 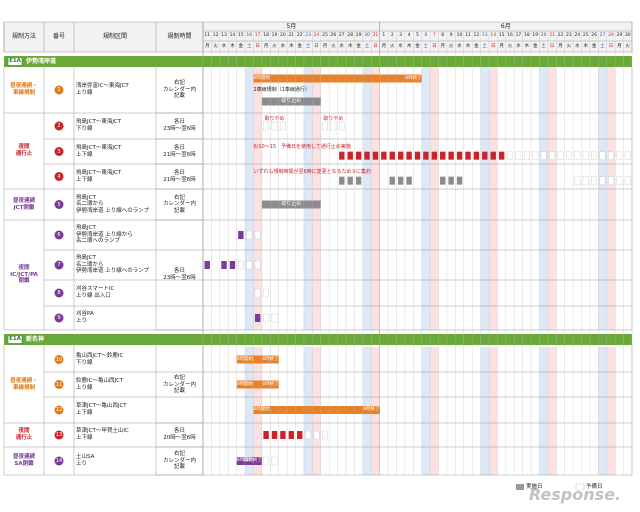 What do you see at coordinates (413, 78) in the screenshot?
I see `mark-end-label: 6時終了` at bounding box center [413, 78].